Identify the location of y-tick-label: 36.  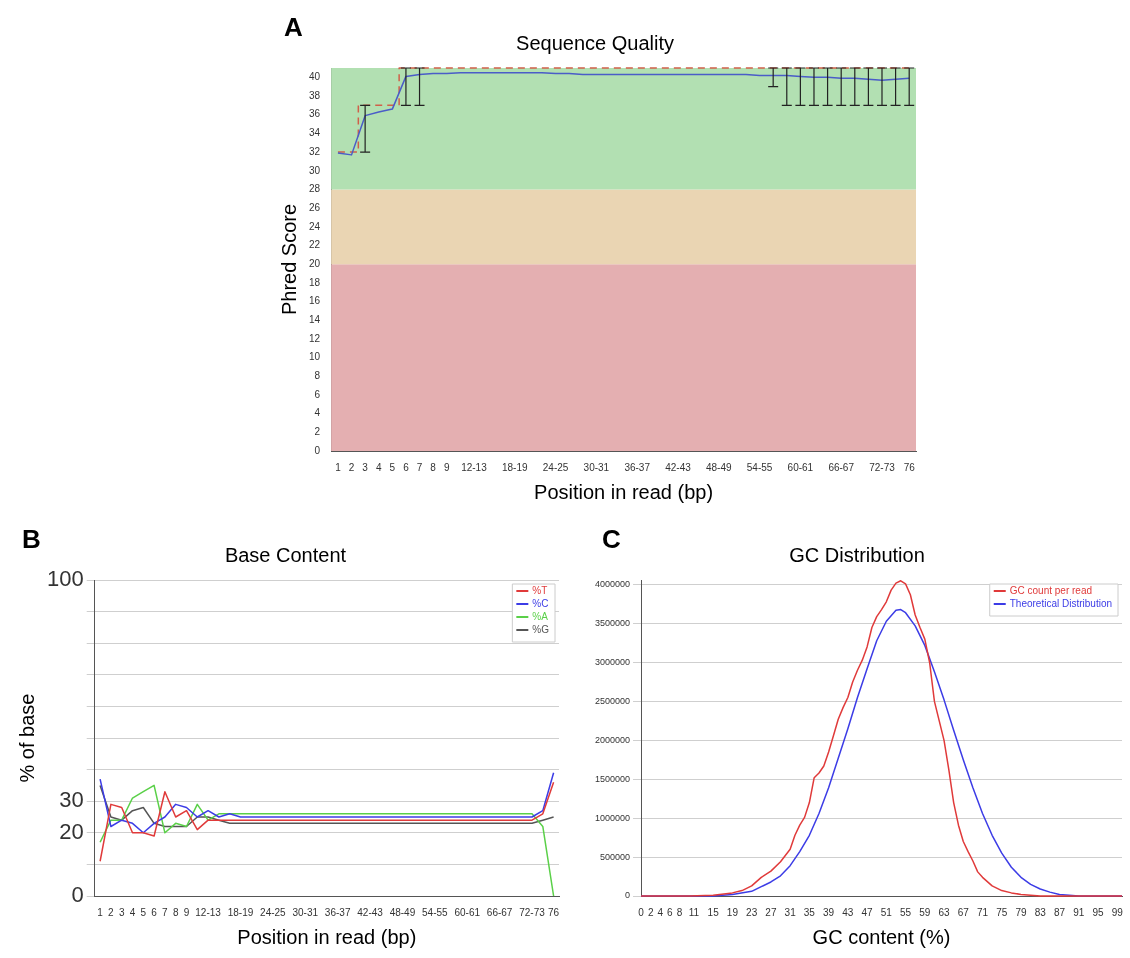
(315, 114).